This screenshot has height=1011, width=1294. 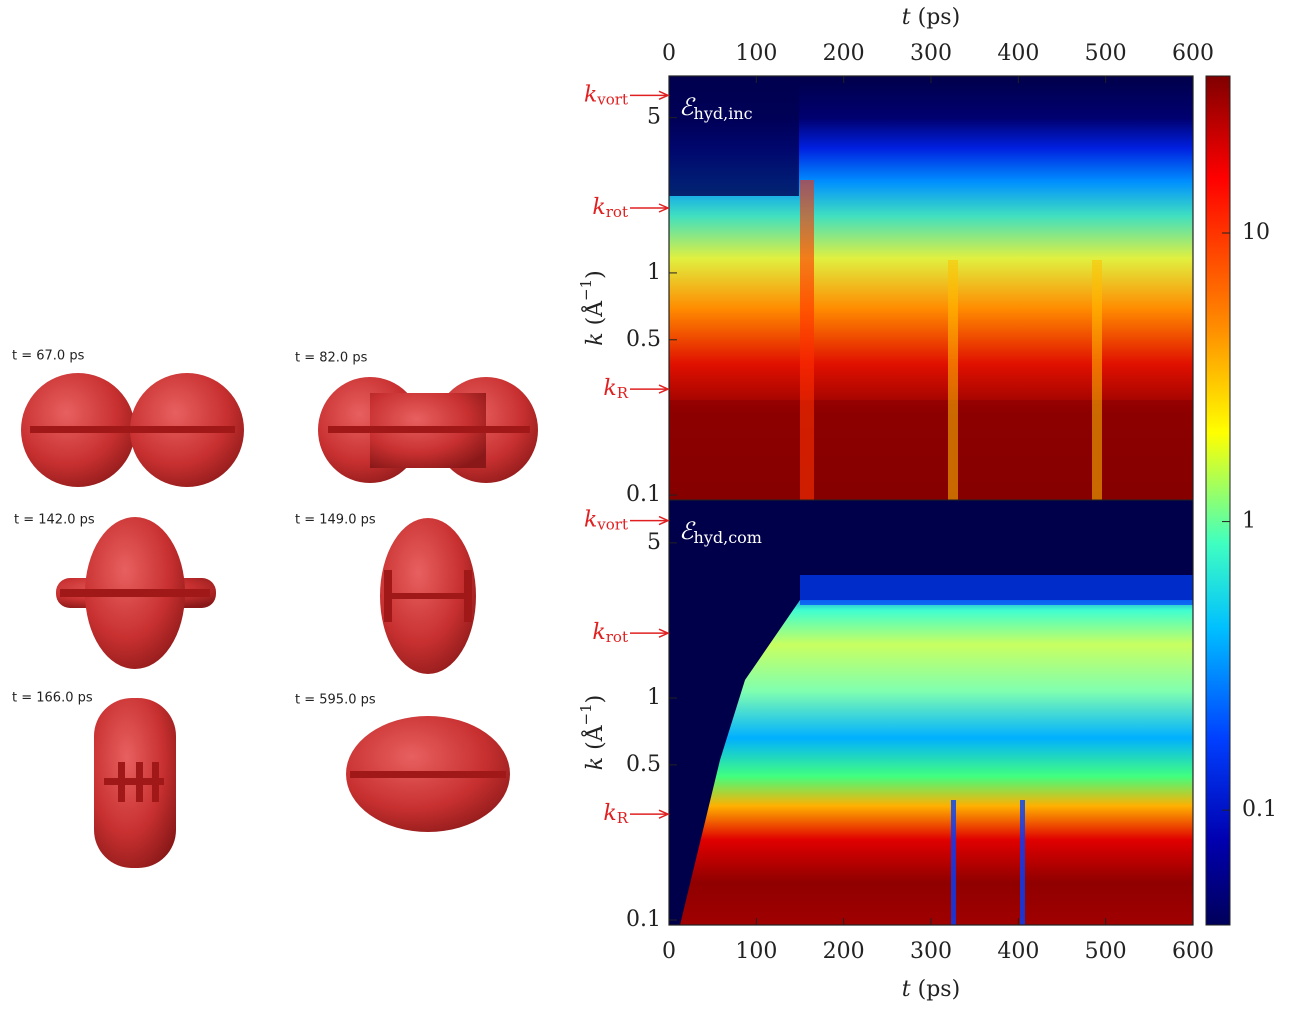 I want to click on panel-label: ℰhyd,com, so click(x=720, y=532).